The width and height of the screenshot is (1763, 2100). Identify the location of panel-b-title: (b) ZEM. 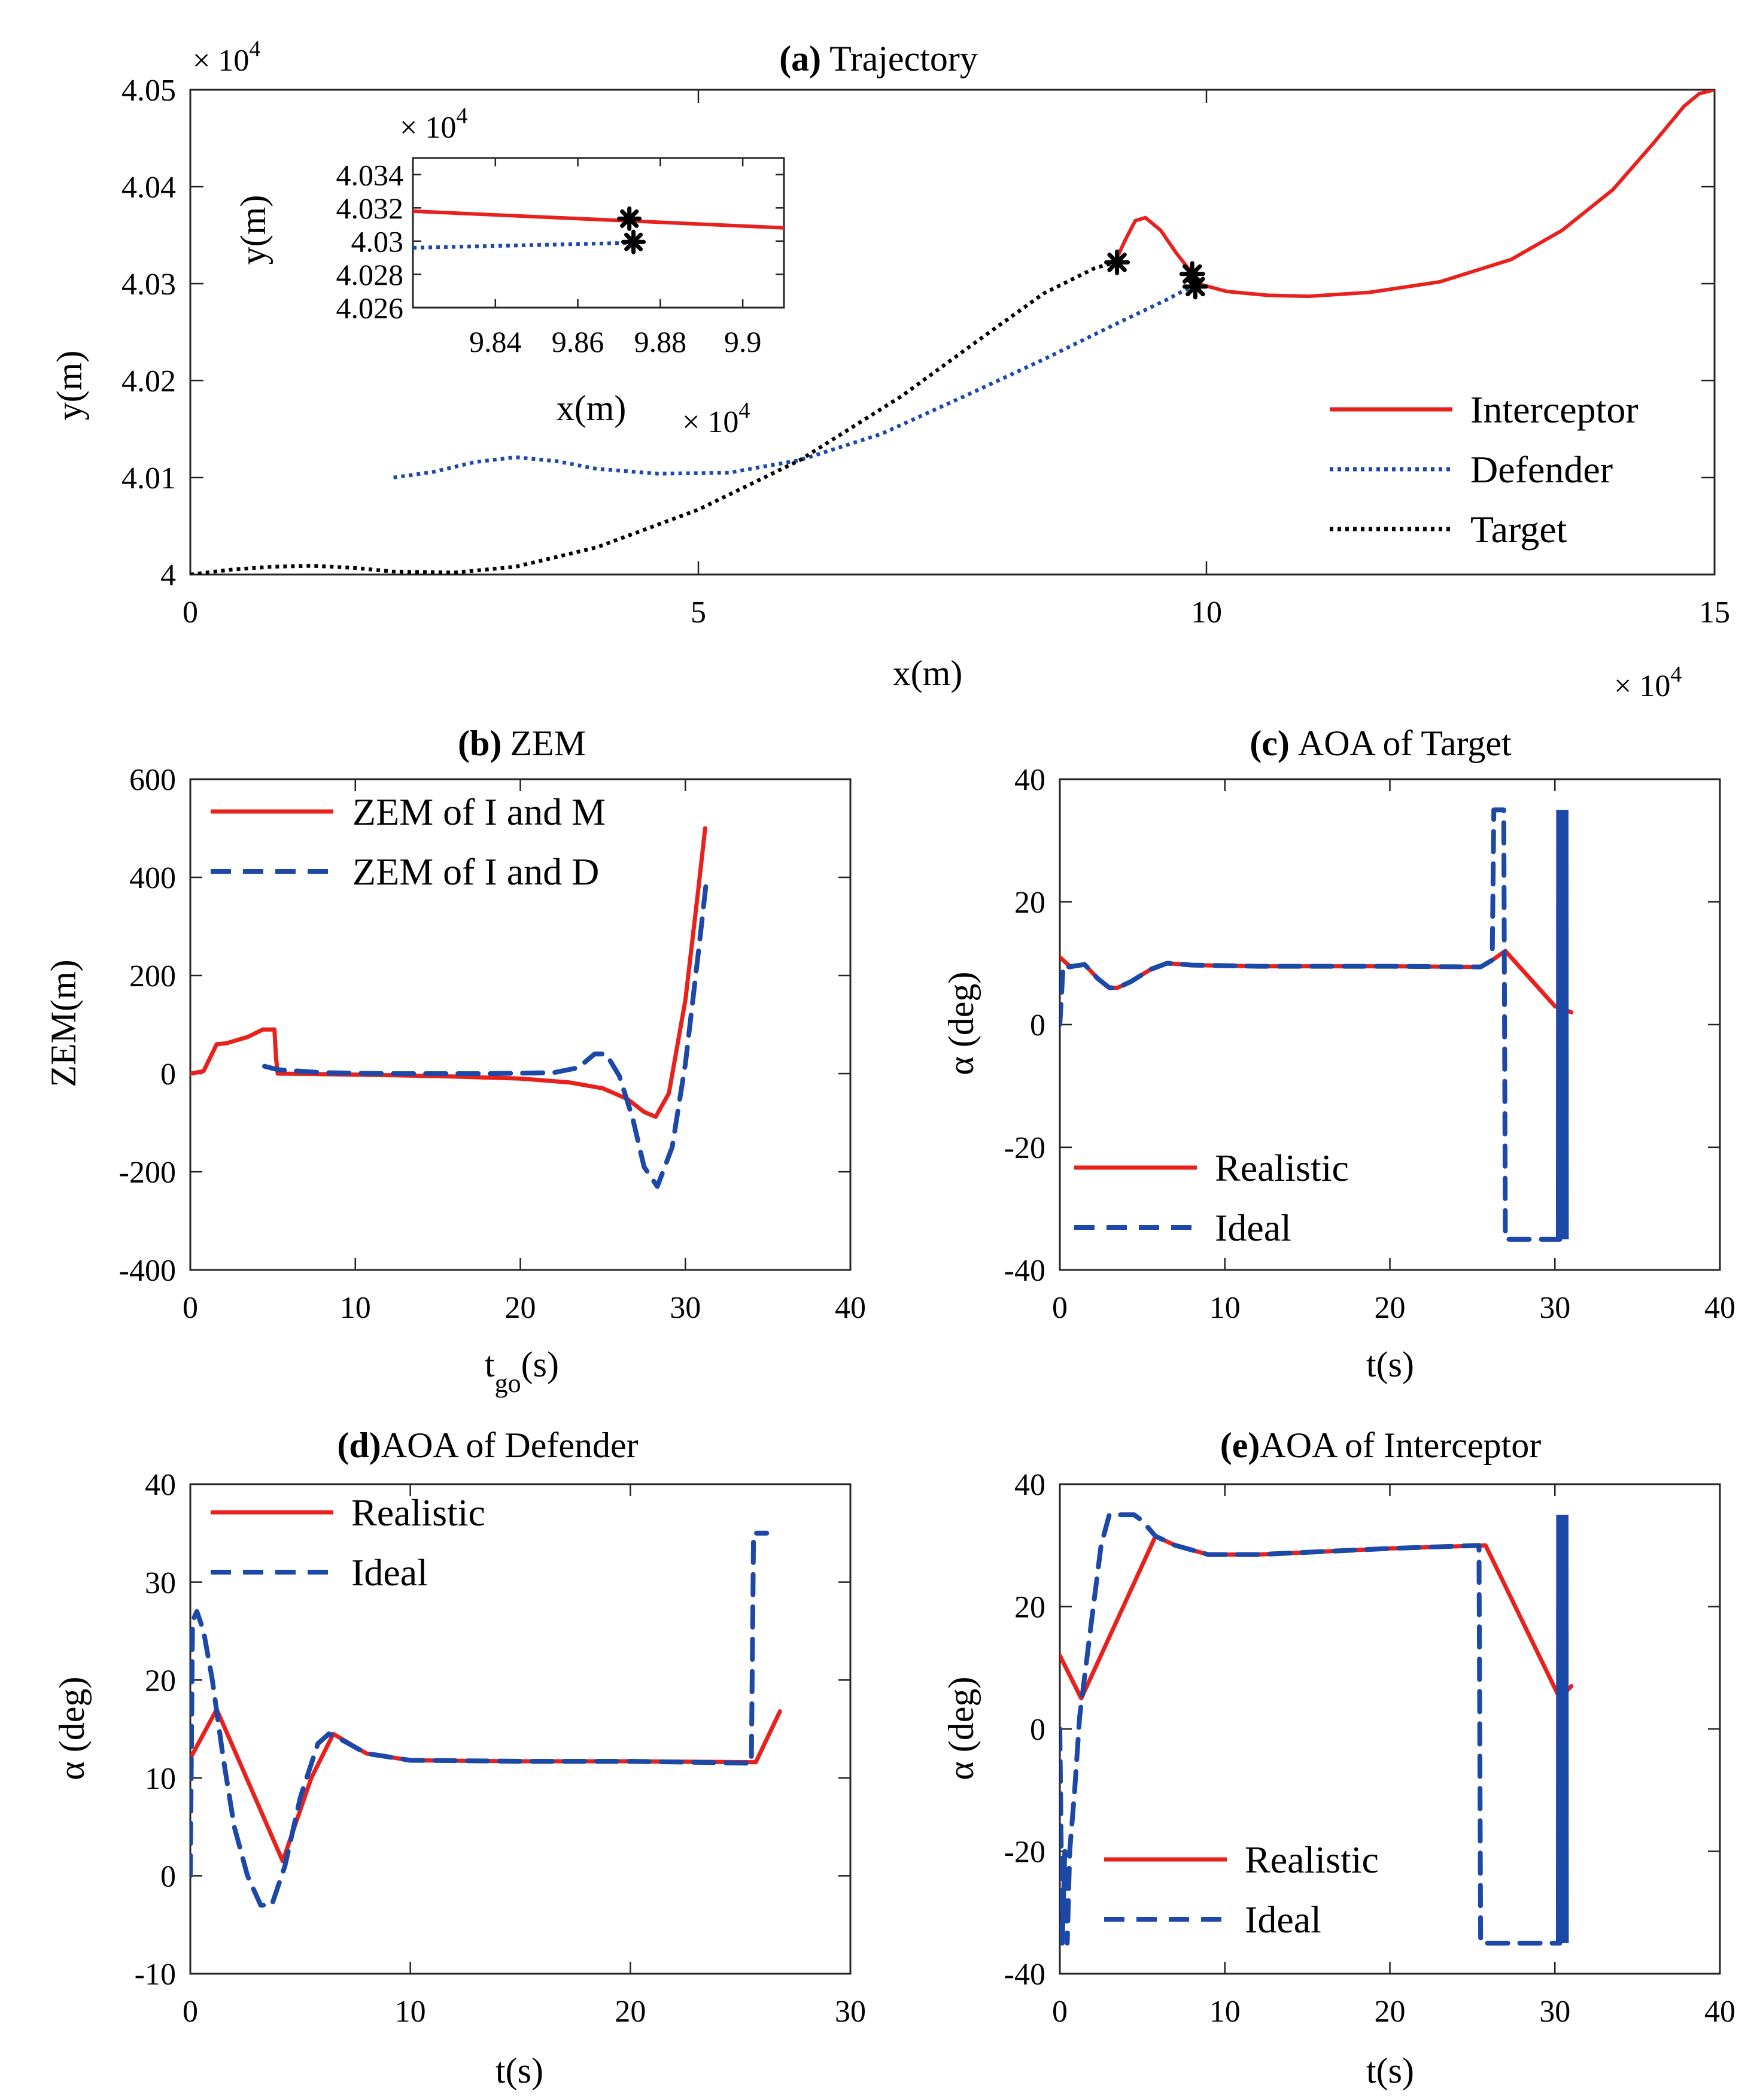
(522, 743).